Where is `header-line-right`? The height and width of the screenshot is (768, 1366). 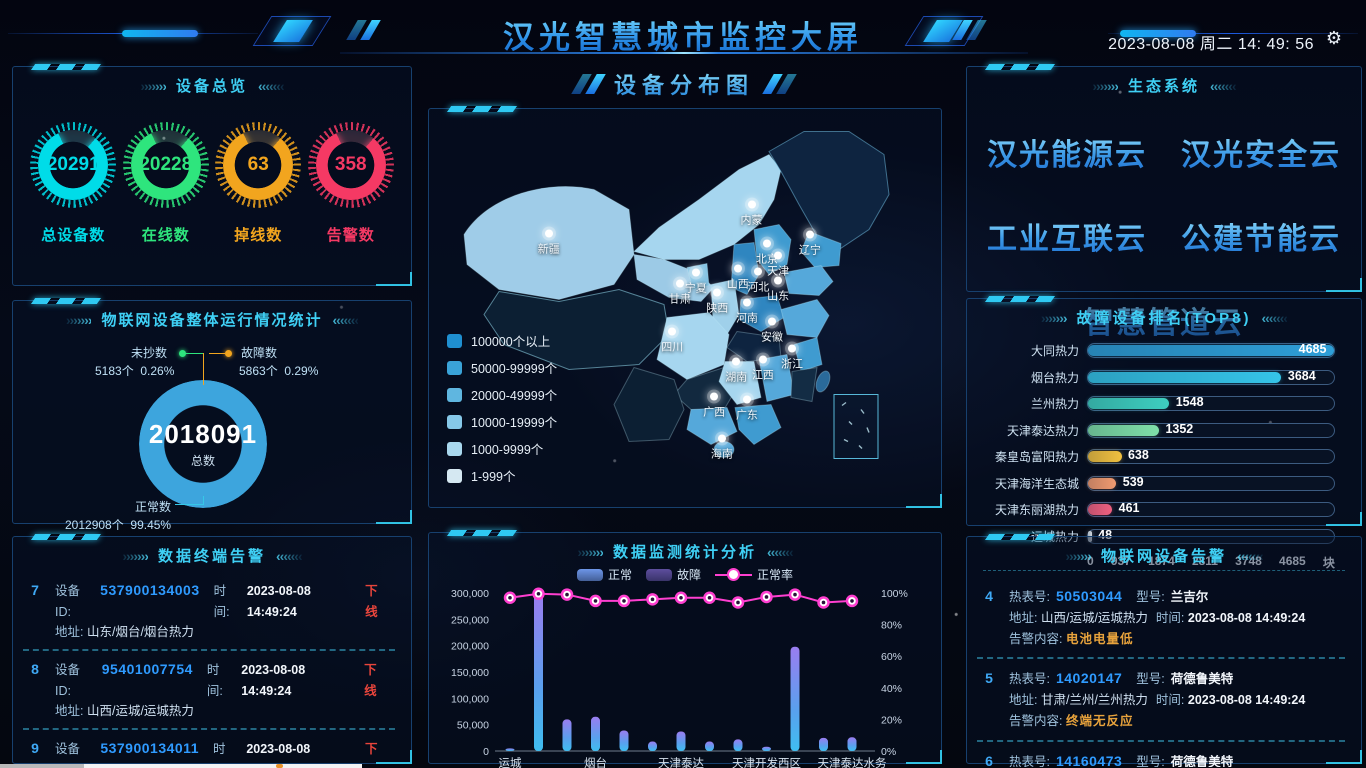
header-line-right is located at coordinates (1233, 33).